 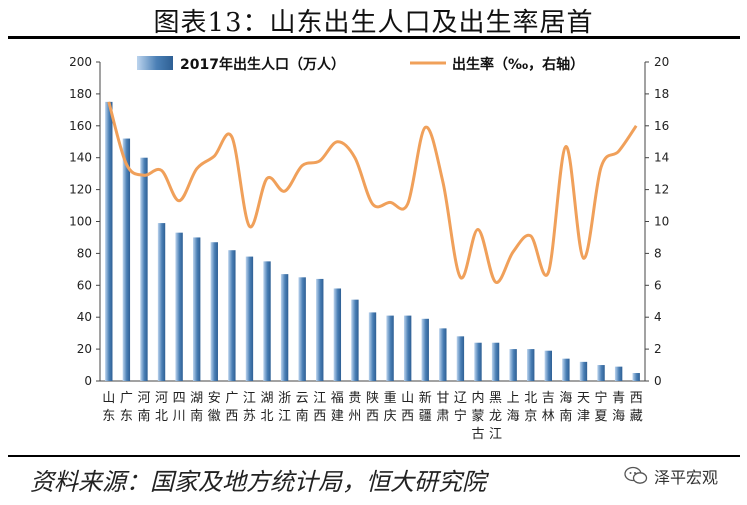 I want to click on bar-安徽, so click(x=214, y=311).